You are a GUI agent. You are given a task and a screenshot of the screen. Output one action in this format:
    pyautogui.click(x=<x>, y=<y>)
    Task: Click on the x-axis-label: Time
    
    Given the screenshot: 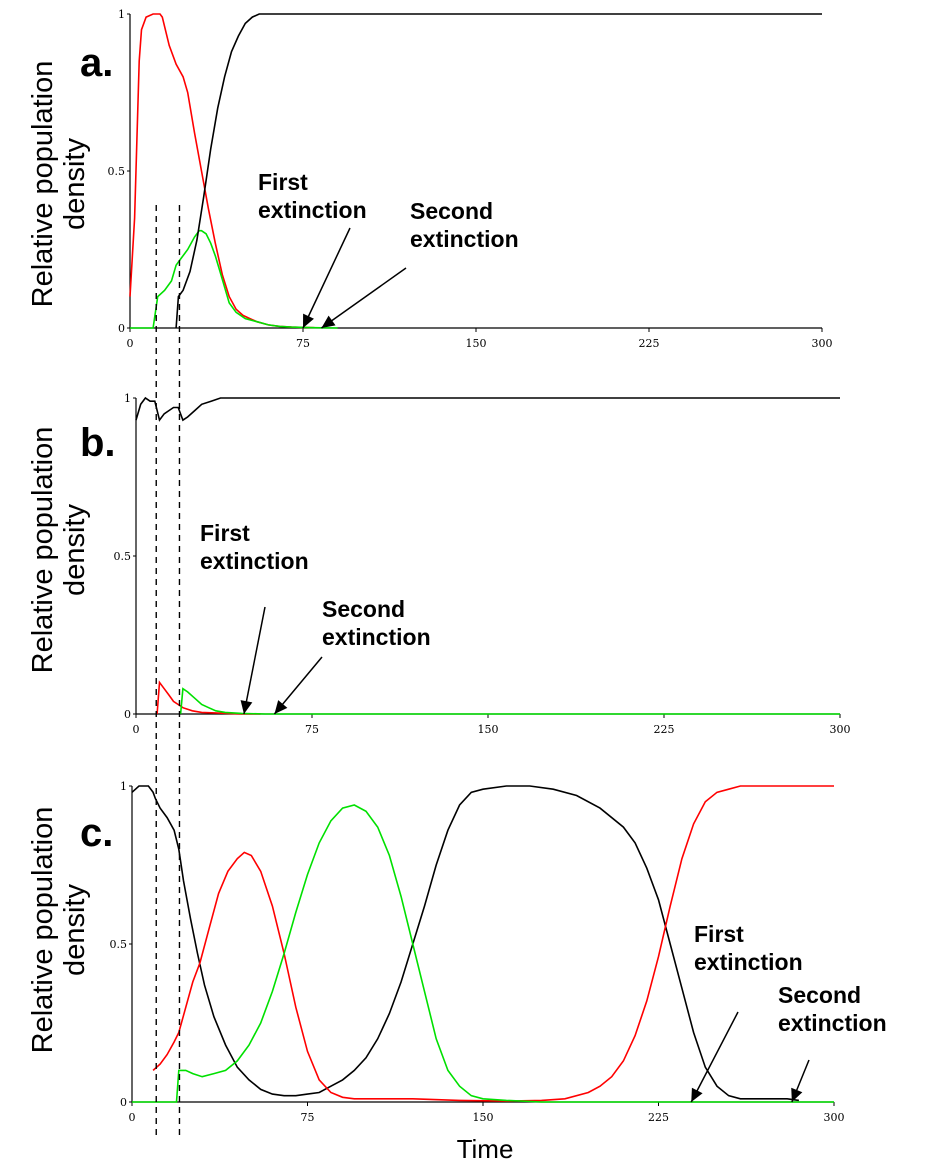 What is the action you would take?
    pyautogui.click(x=485, y=1149)
    